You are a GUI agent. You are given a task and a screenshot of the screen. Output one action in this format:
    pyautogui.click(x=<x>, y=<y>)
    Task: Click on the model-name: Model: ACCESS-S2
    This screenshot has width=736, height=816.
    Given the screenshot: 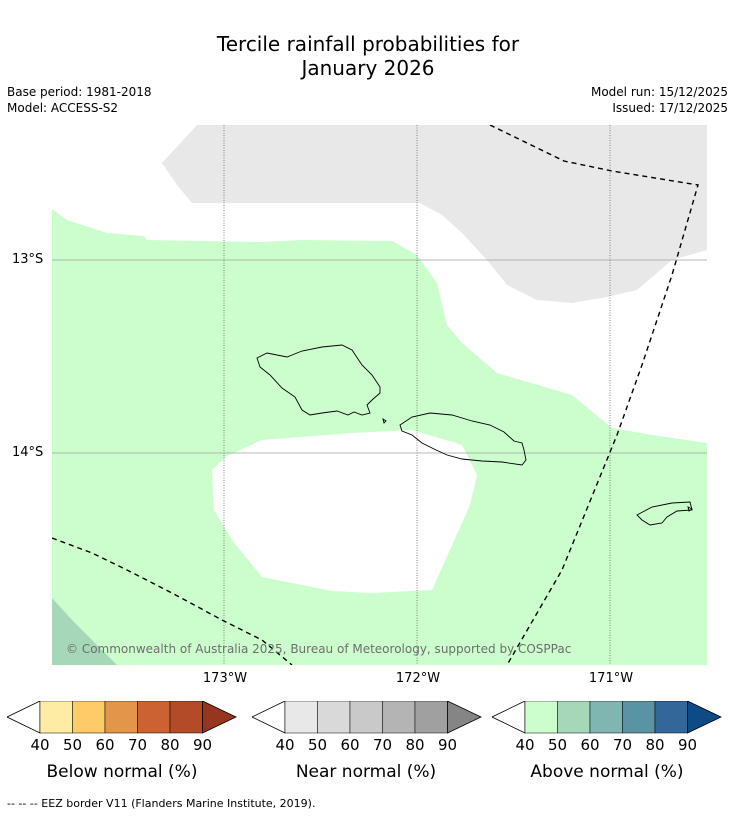 What is the action you would take?
    pyautogui.click(x=63, y=108)
    